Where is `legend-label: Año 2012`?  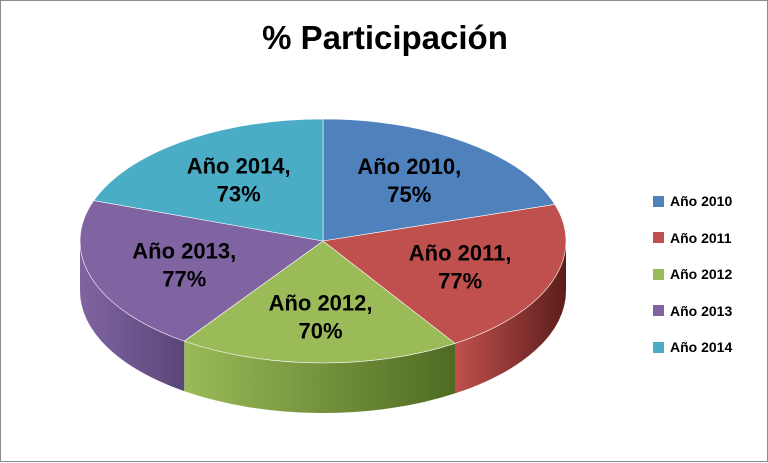 legend-label: Año 2012 is located at coordinates (701, 274).